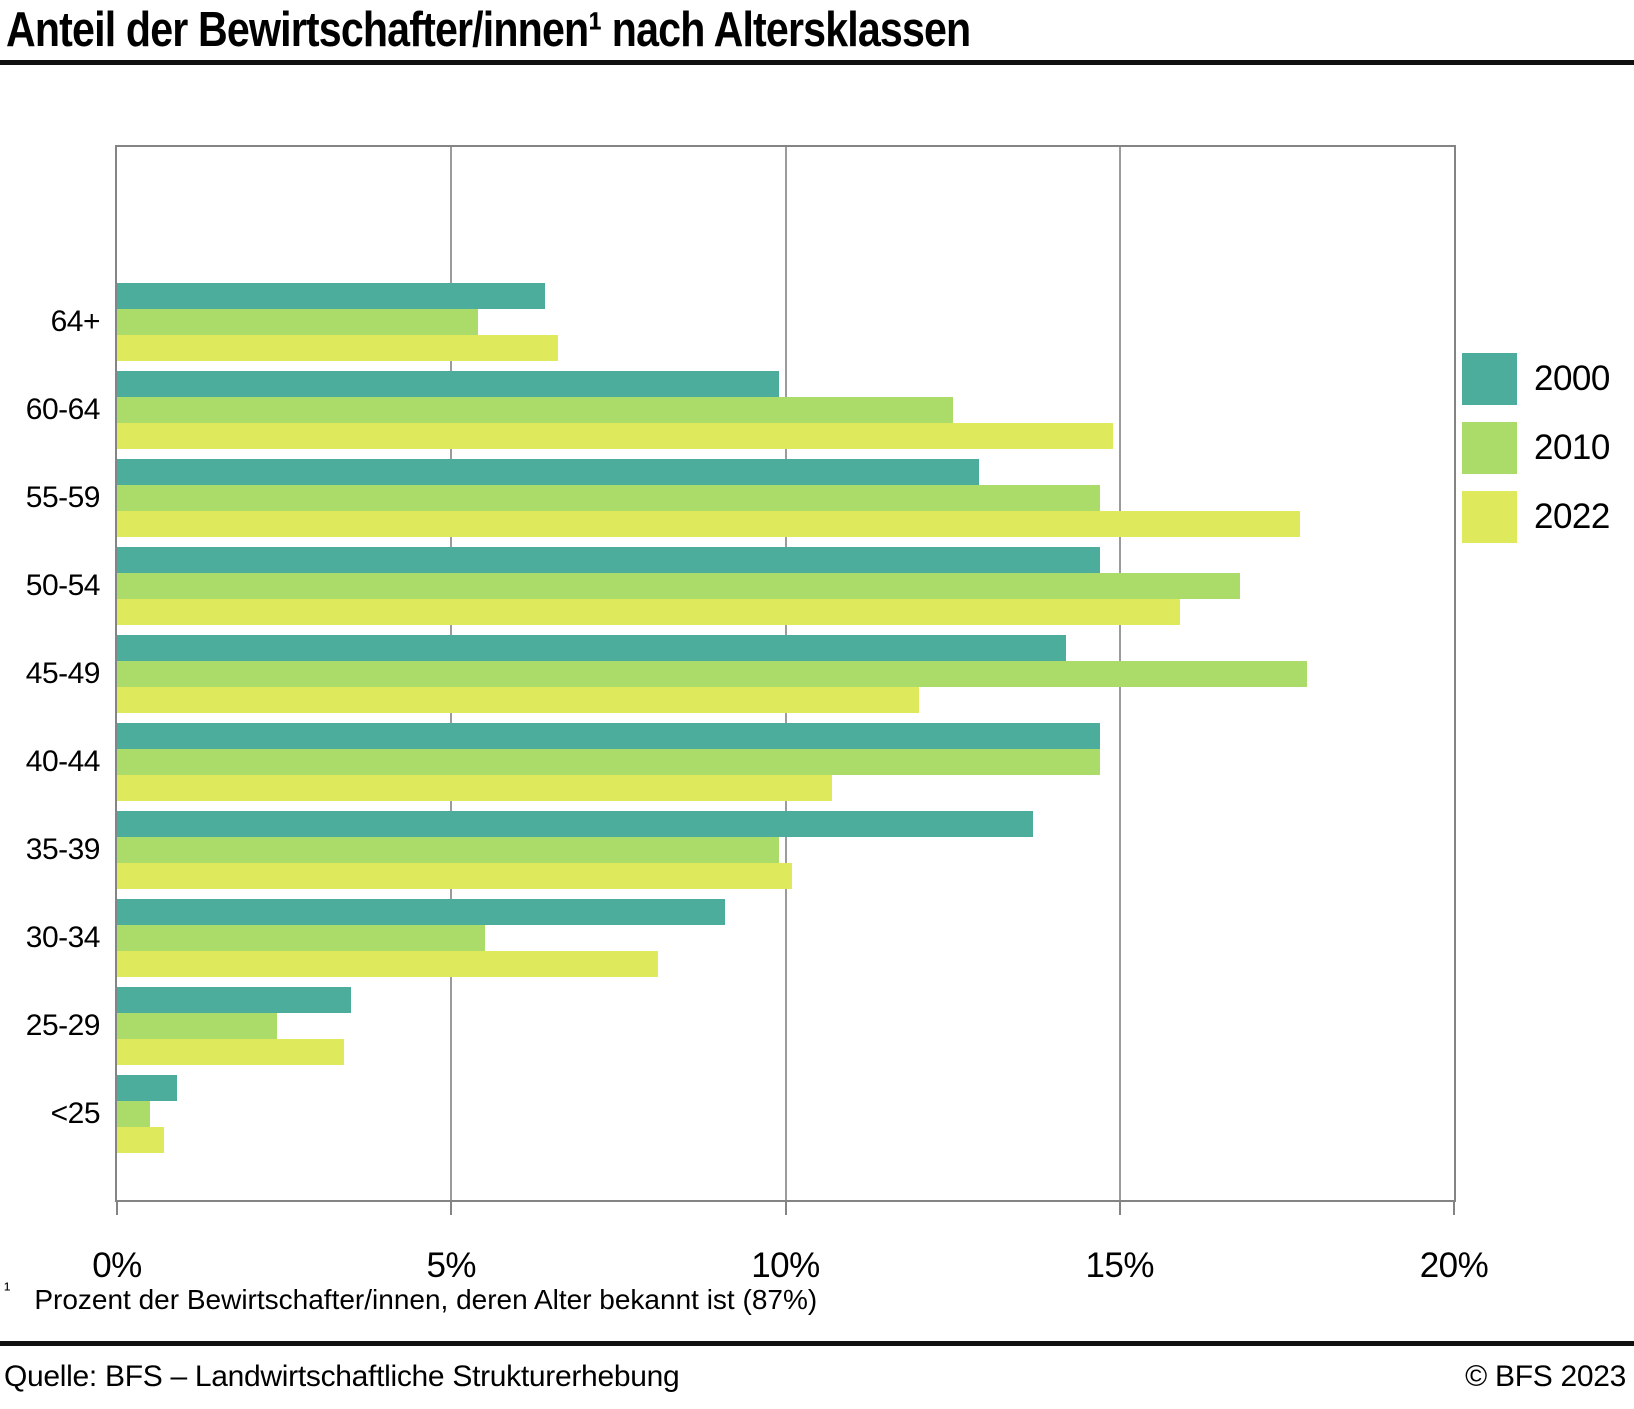 The width and height of the screenshot is (1634, 1409). I want to click on y-axis-label-25-29: 25-29, so click(63, 1025).